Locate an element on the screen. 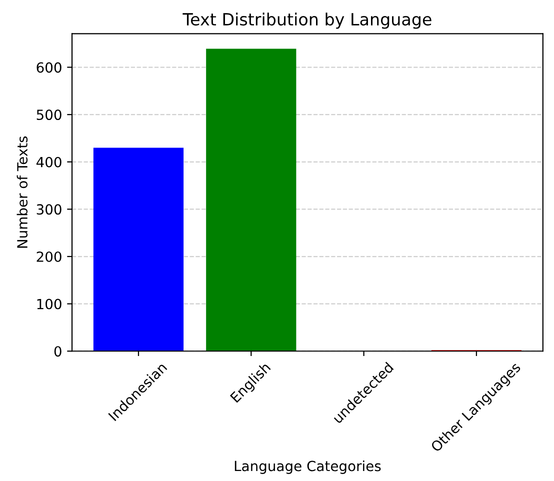  y-tick-label: 300 is located at coordinates (49, 209).